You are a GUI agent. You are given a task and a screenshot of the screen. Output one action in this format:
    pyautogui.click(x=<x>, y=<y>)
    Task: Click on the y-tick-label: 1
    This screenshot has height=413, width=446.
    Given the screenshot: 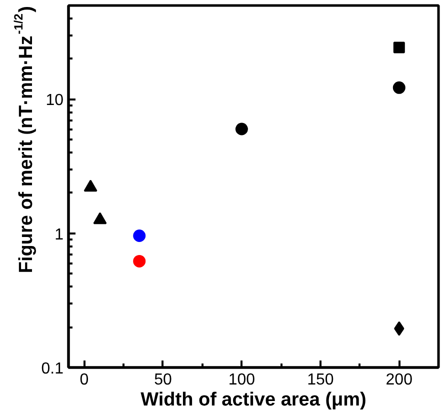 What is the action you would take?
    pyautogui.click(x=59, y=235)
    